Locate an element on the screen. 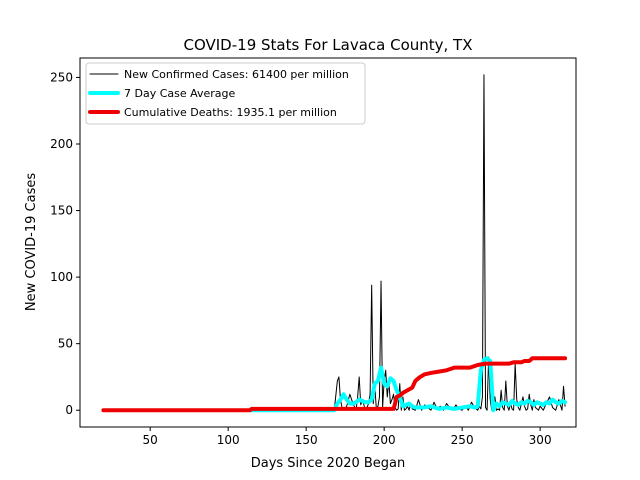  x-tick-label: 100 is located at coordinates (228, 440).